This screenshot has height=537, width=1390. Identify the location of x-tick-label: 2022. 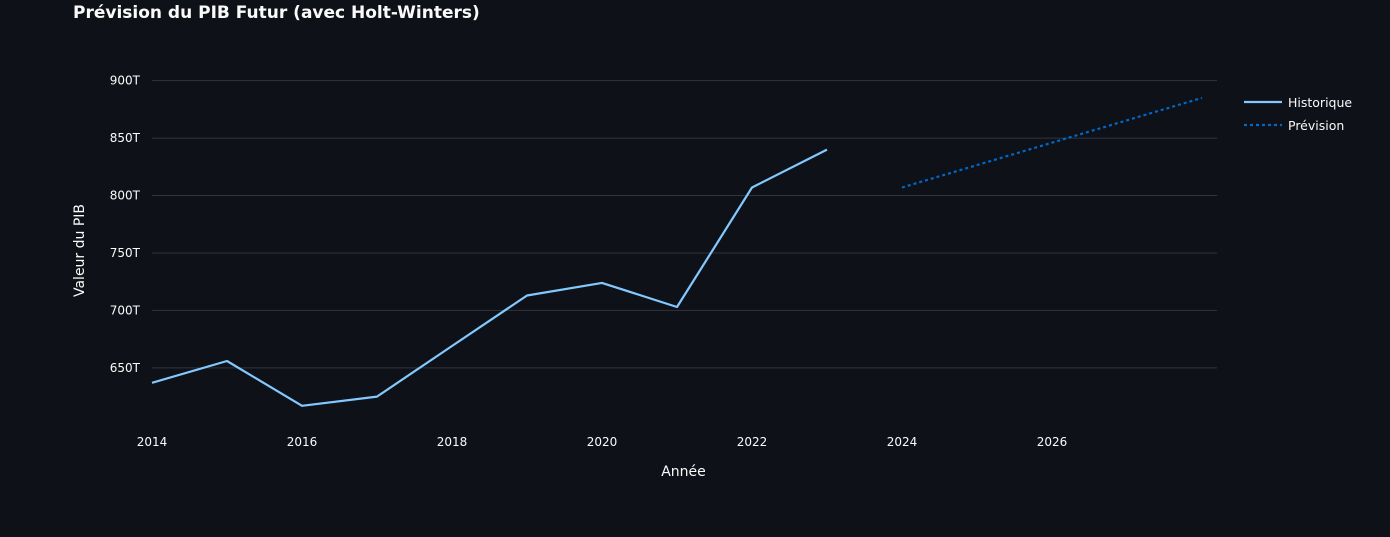
(752, 442).